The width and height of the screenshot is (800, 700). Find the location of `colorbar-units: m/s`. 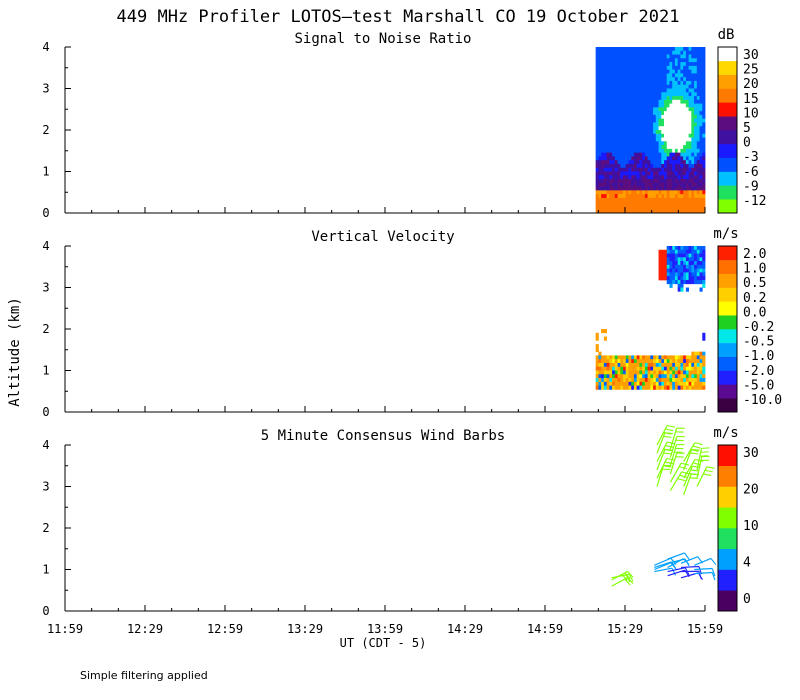

colorbar-units: m/s is located at coordinates (725, 234).